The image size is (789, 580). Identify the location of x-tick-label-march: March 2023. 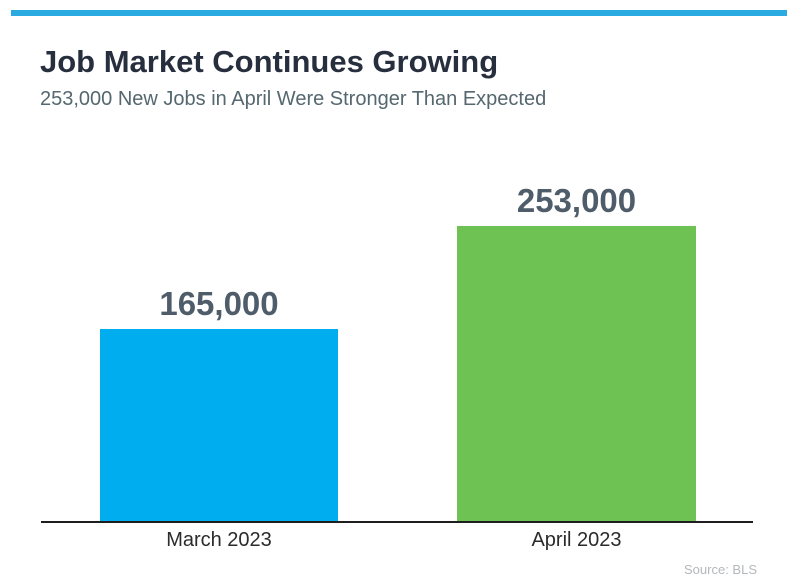
(219, 540).